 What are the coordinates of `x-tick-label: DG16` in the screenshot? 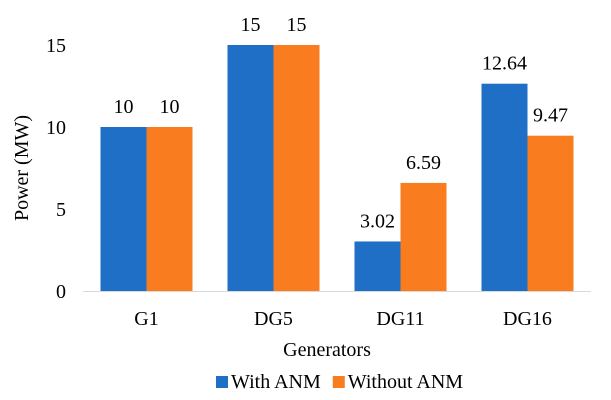 It's located at (527, 319).